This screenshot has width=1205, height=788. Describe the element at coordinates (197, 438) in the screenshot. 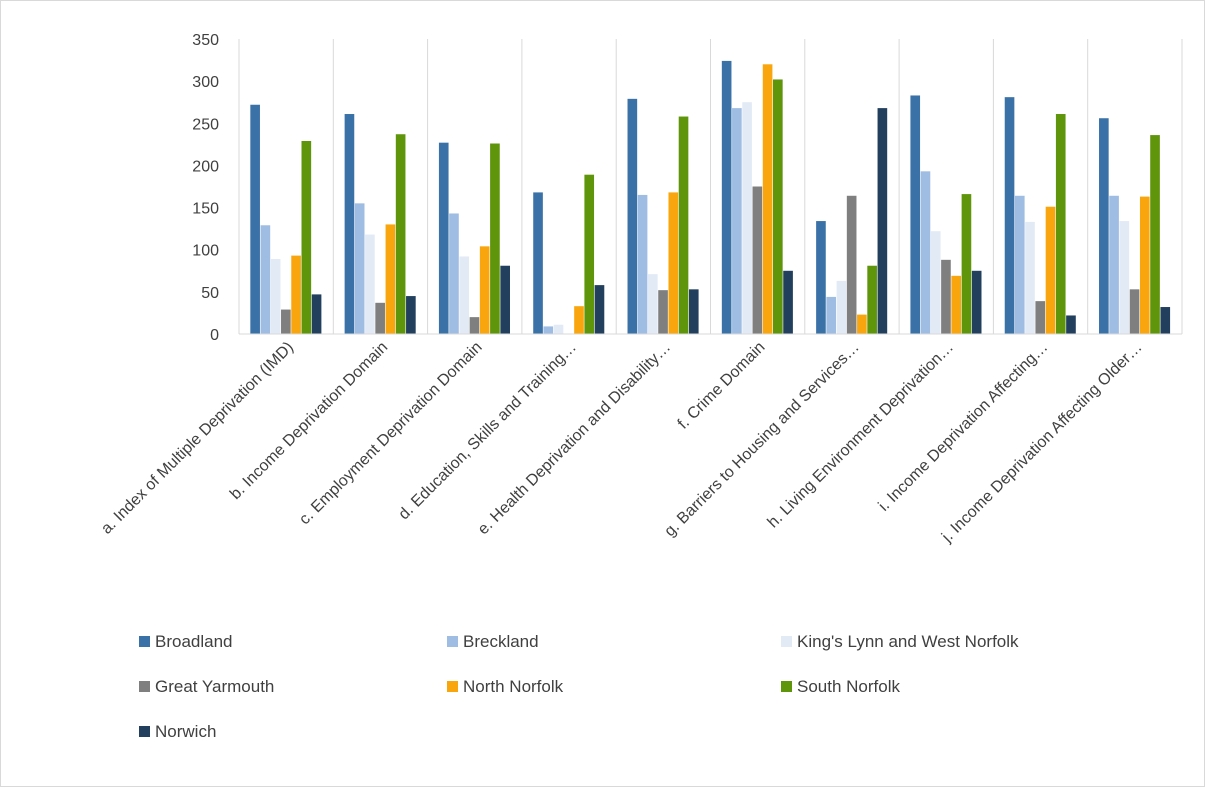

I see `category-label: a. Index of Multiple Deprivation (IMD)` at that location.